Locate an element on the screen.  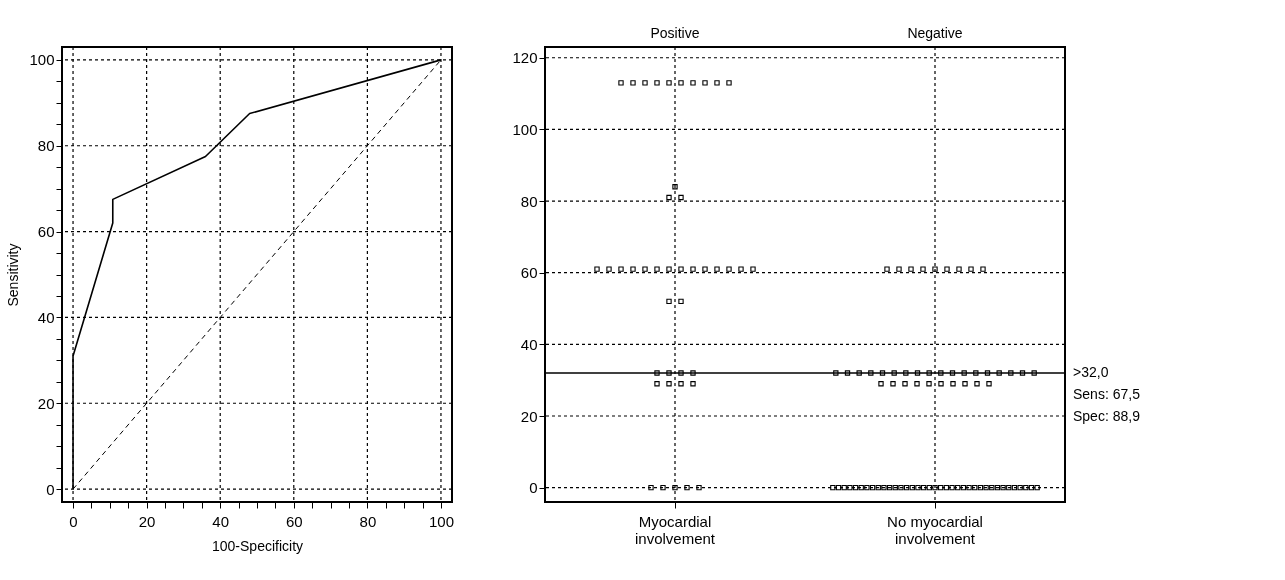
x-tick-label: 100 is located at coordinates (441, 521).